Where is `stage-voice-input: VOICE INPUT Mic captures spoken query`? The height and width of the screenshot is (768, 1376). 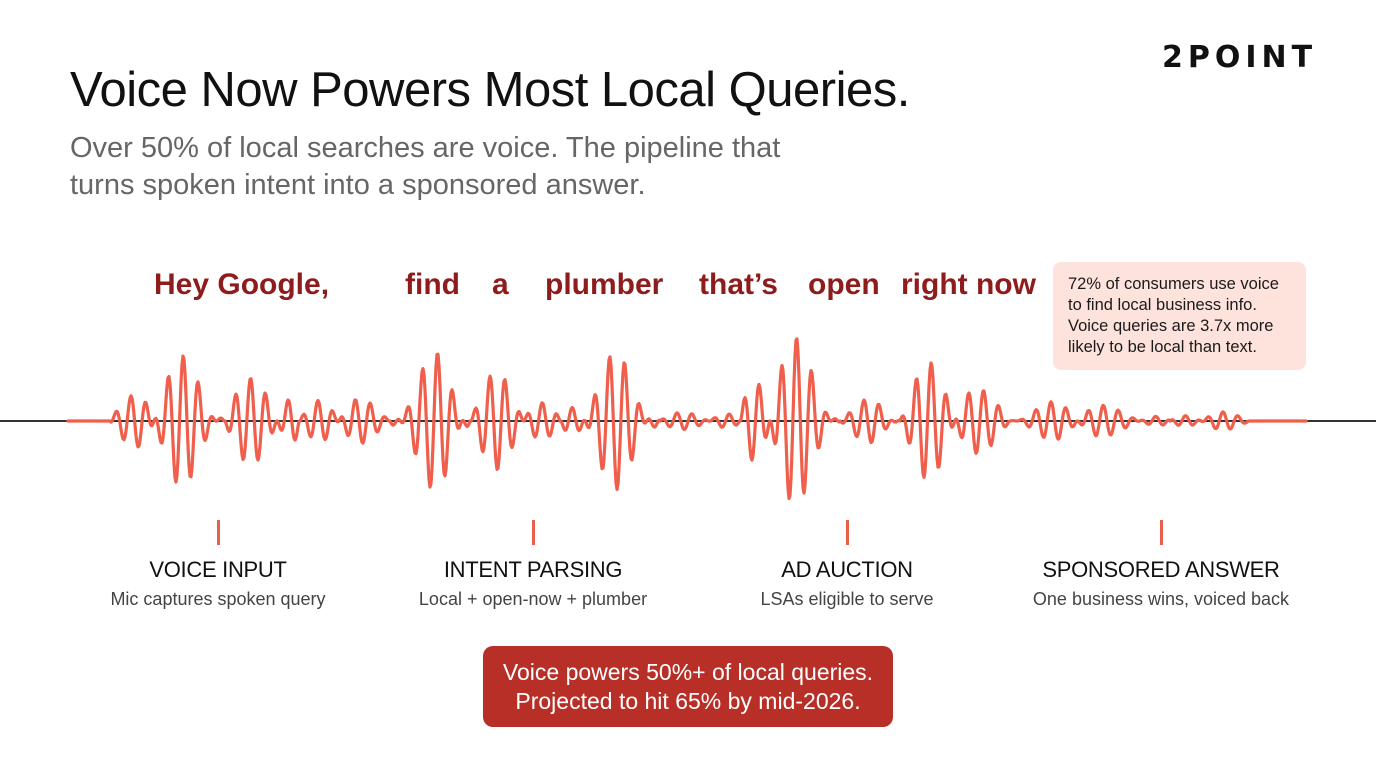 stage-voice-input: VOICE INPUT Mic captures spoken query is located at coordinates (218, 565).